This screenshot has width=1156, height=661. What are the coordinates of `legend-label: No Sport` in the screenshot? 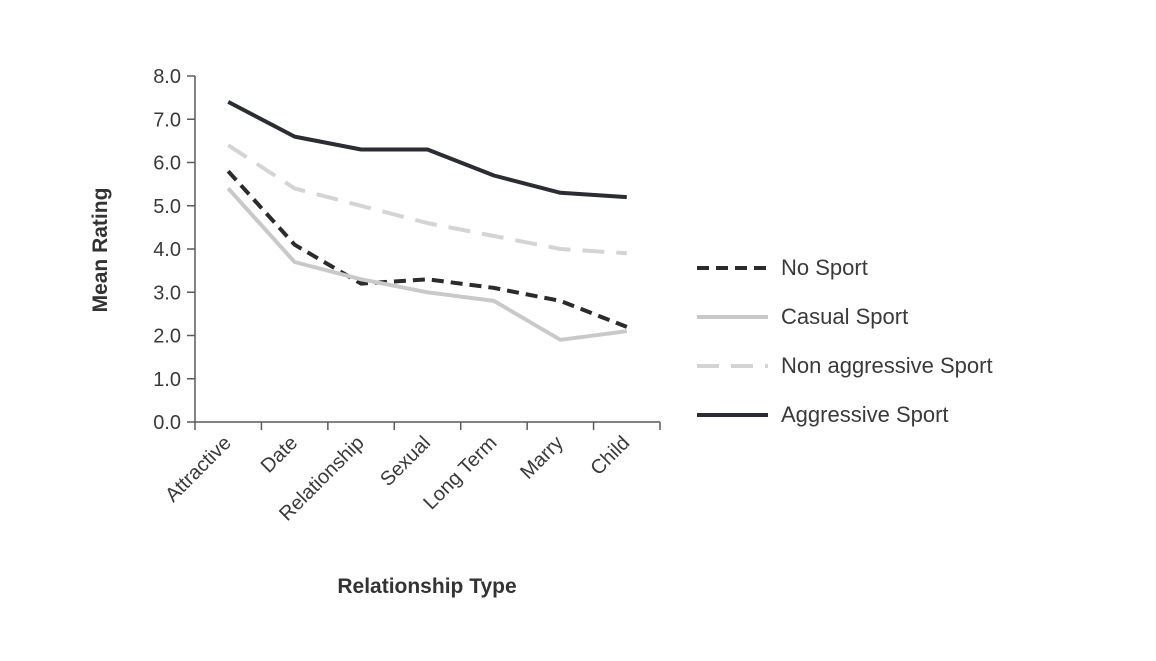 It's located at (824, 267).